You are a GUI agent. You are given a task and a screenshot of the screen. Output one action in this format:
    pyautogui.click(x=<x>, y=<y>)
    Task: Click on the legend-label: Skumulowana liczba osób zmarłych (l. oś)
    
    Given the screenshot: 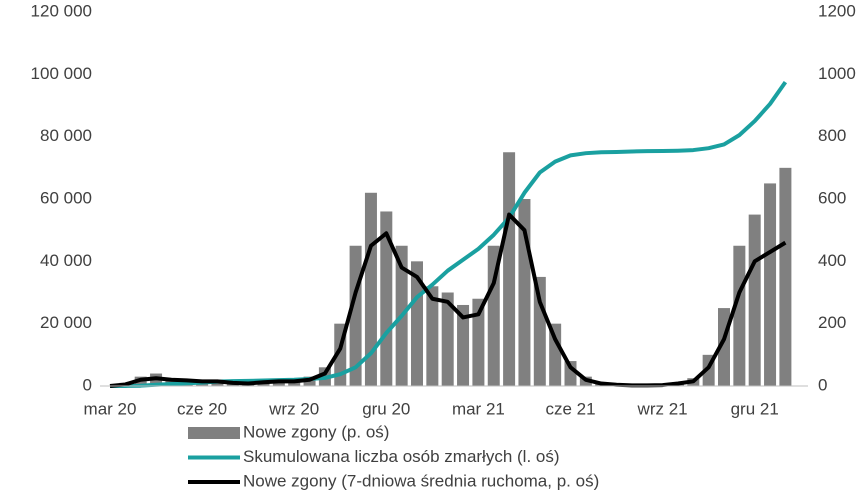 What is the action you would take?
    pyautogui.click(x=401, y=456)
    